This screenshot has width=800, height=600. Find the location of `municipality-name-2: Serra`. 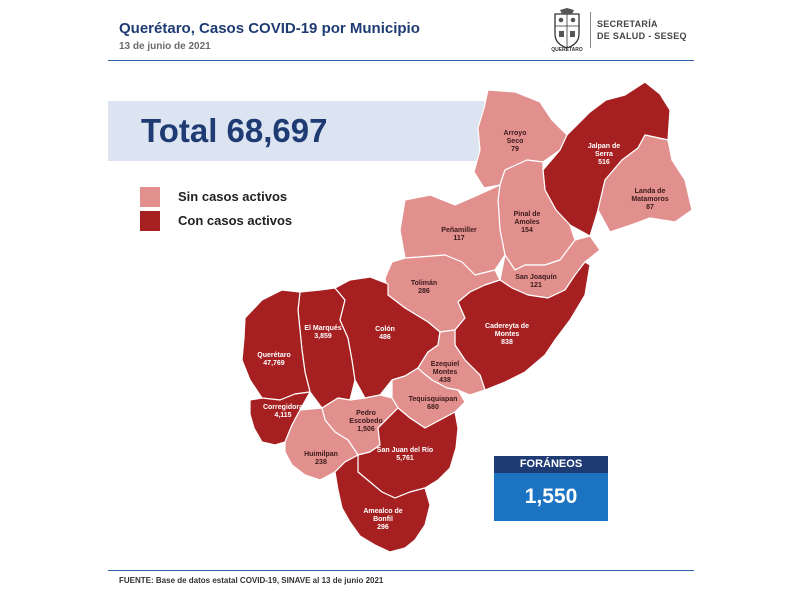

municipality-name-2: Serra is located at coordinates (604, 154).